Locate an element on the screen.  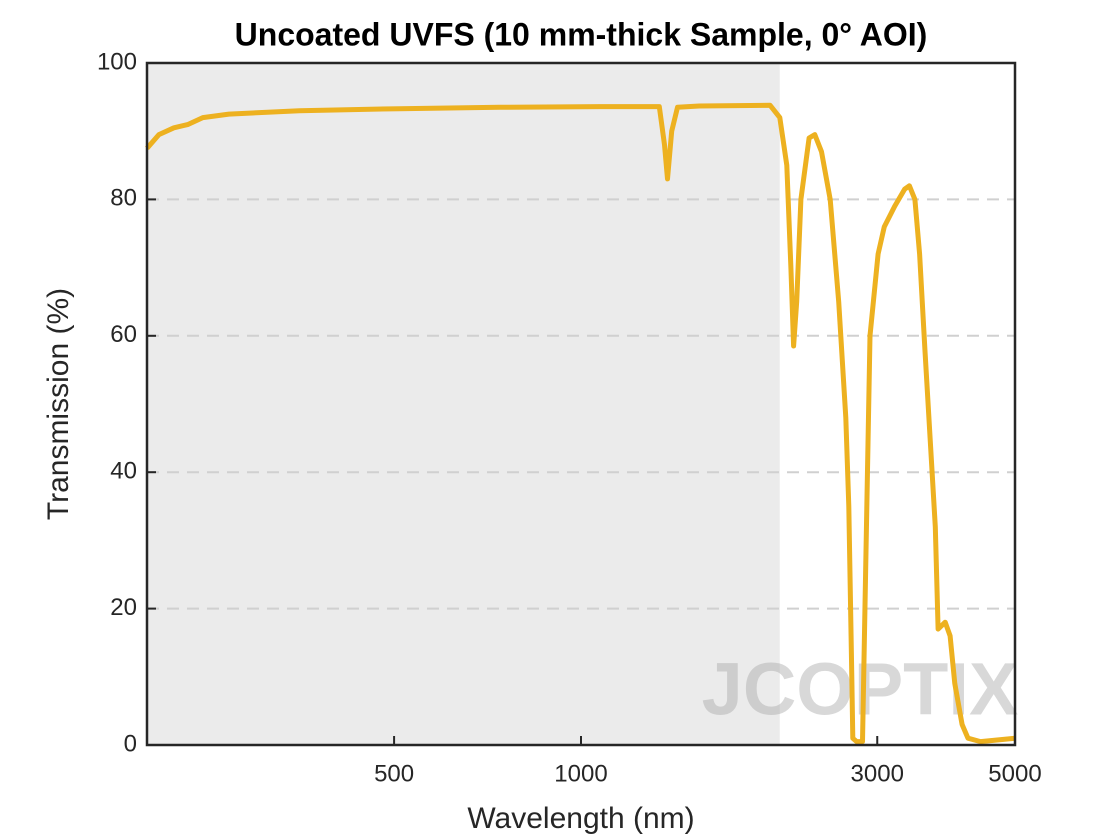
y-tick-label: 60 is located at coordinates (123, 334).